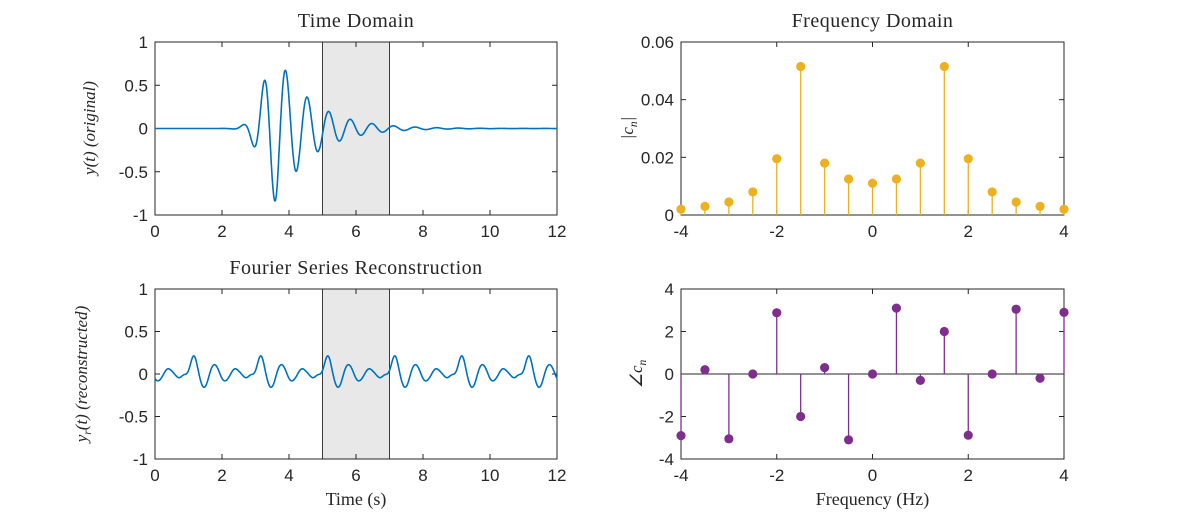  What do you see at coordinates (343, 382) in the screenshot?
I see `reconstruction-plot: 0 2 4 6 8 10 12 -1 -0.5 0 0.5 1` at bounding box center [343, 382].